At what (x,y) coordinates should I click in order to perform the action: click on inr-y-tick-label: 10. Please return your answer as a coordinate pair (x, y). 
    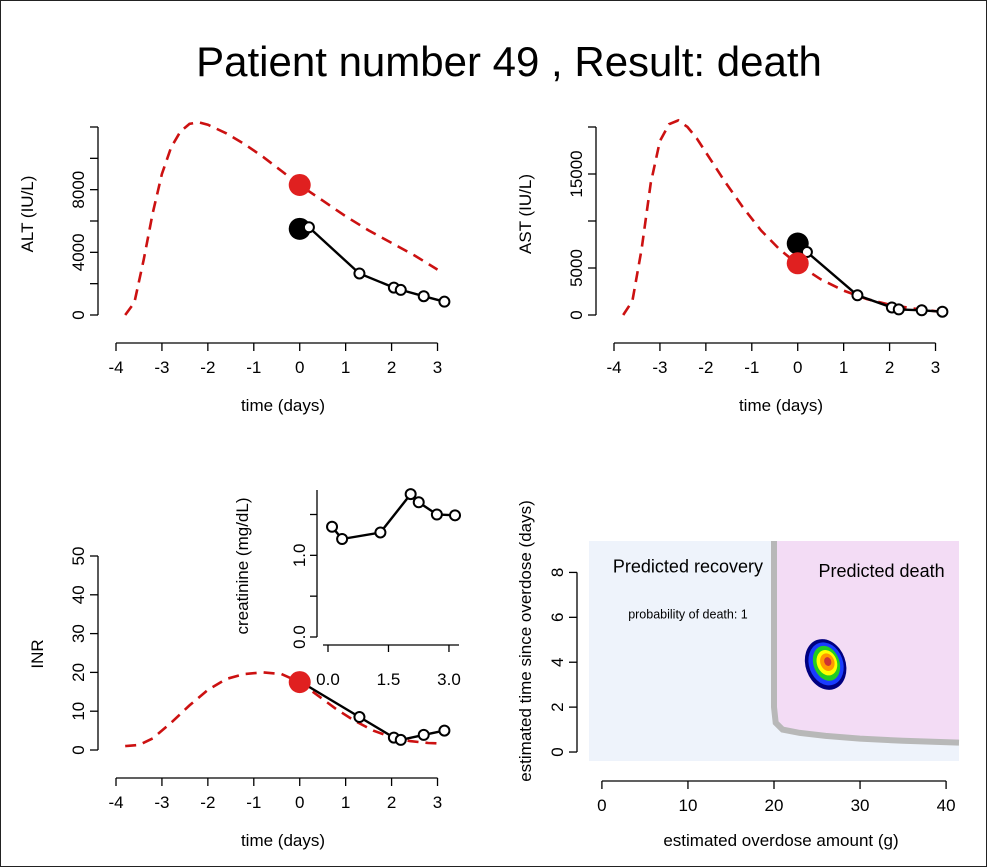
    Looking at the image, I should click on (78, 711).